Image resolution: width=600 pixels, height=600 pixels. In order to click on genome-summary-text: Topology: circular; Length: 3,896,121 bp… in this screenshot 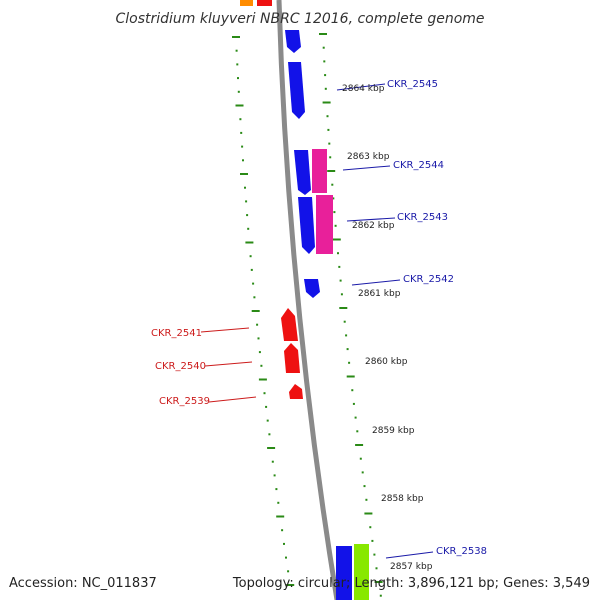, I will do `click(411, 583)`.